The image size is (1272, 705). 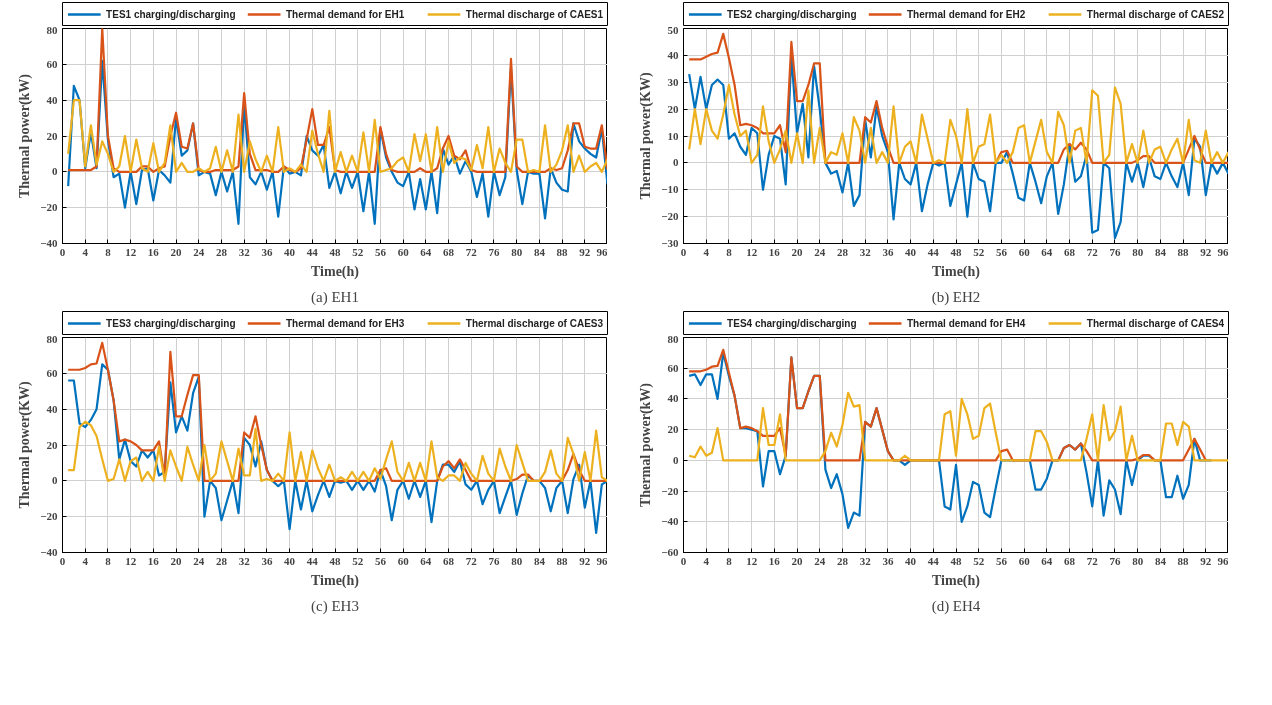 I want to click on legend-label: Thermal discharge of CAES4, so click(x=1155, y=323).